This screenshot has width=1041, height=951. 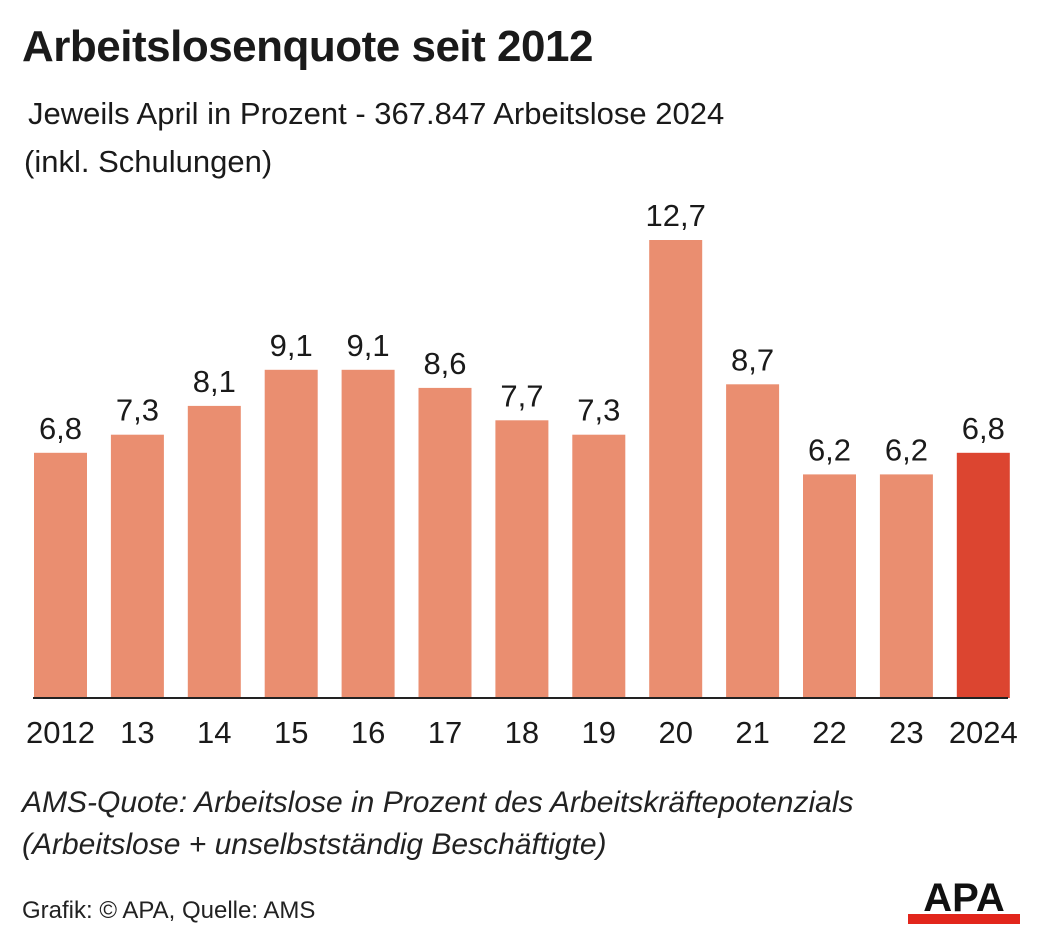 I want to click on value-label-15: 9,1, so click(x=291, y=345).